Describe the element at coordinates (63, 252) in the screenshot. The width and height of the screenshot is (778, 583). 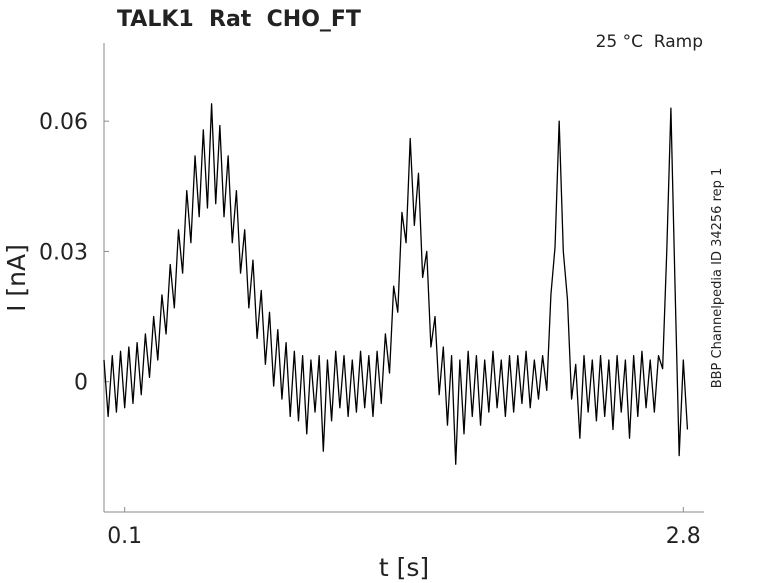
I see `y-tick-label: 0.03` at that location.